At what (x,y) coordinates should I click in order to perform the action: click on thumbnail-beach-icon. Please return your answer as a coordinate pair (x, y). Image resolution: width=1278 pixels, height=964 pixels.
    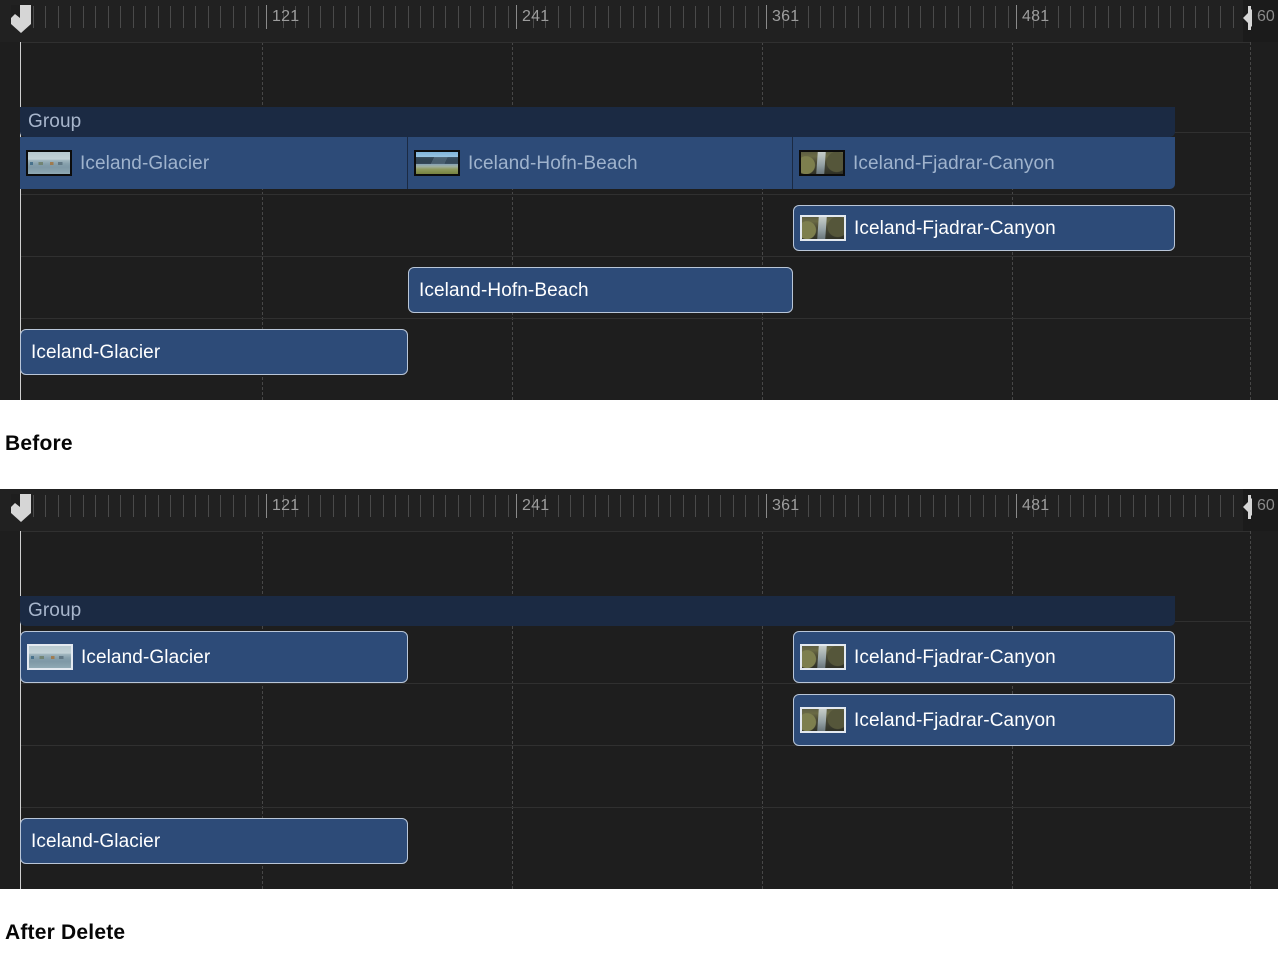
    Looking at the image, I should click on (437, 163).